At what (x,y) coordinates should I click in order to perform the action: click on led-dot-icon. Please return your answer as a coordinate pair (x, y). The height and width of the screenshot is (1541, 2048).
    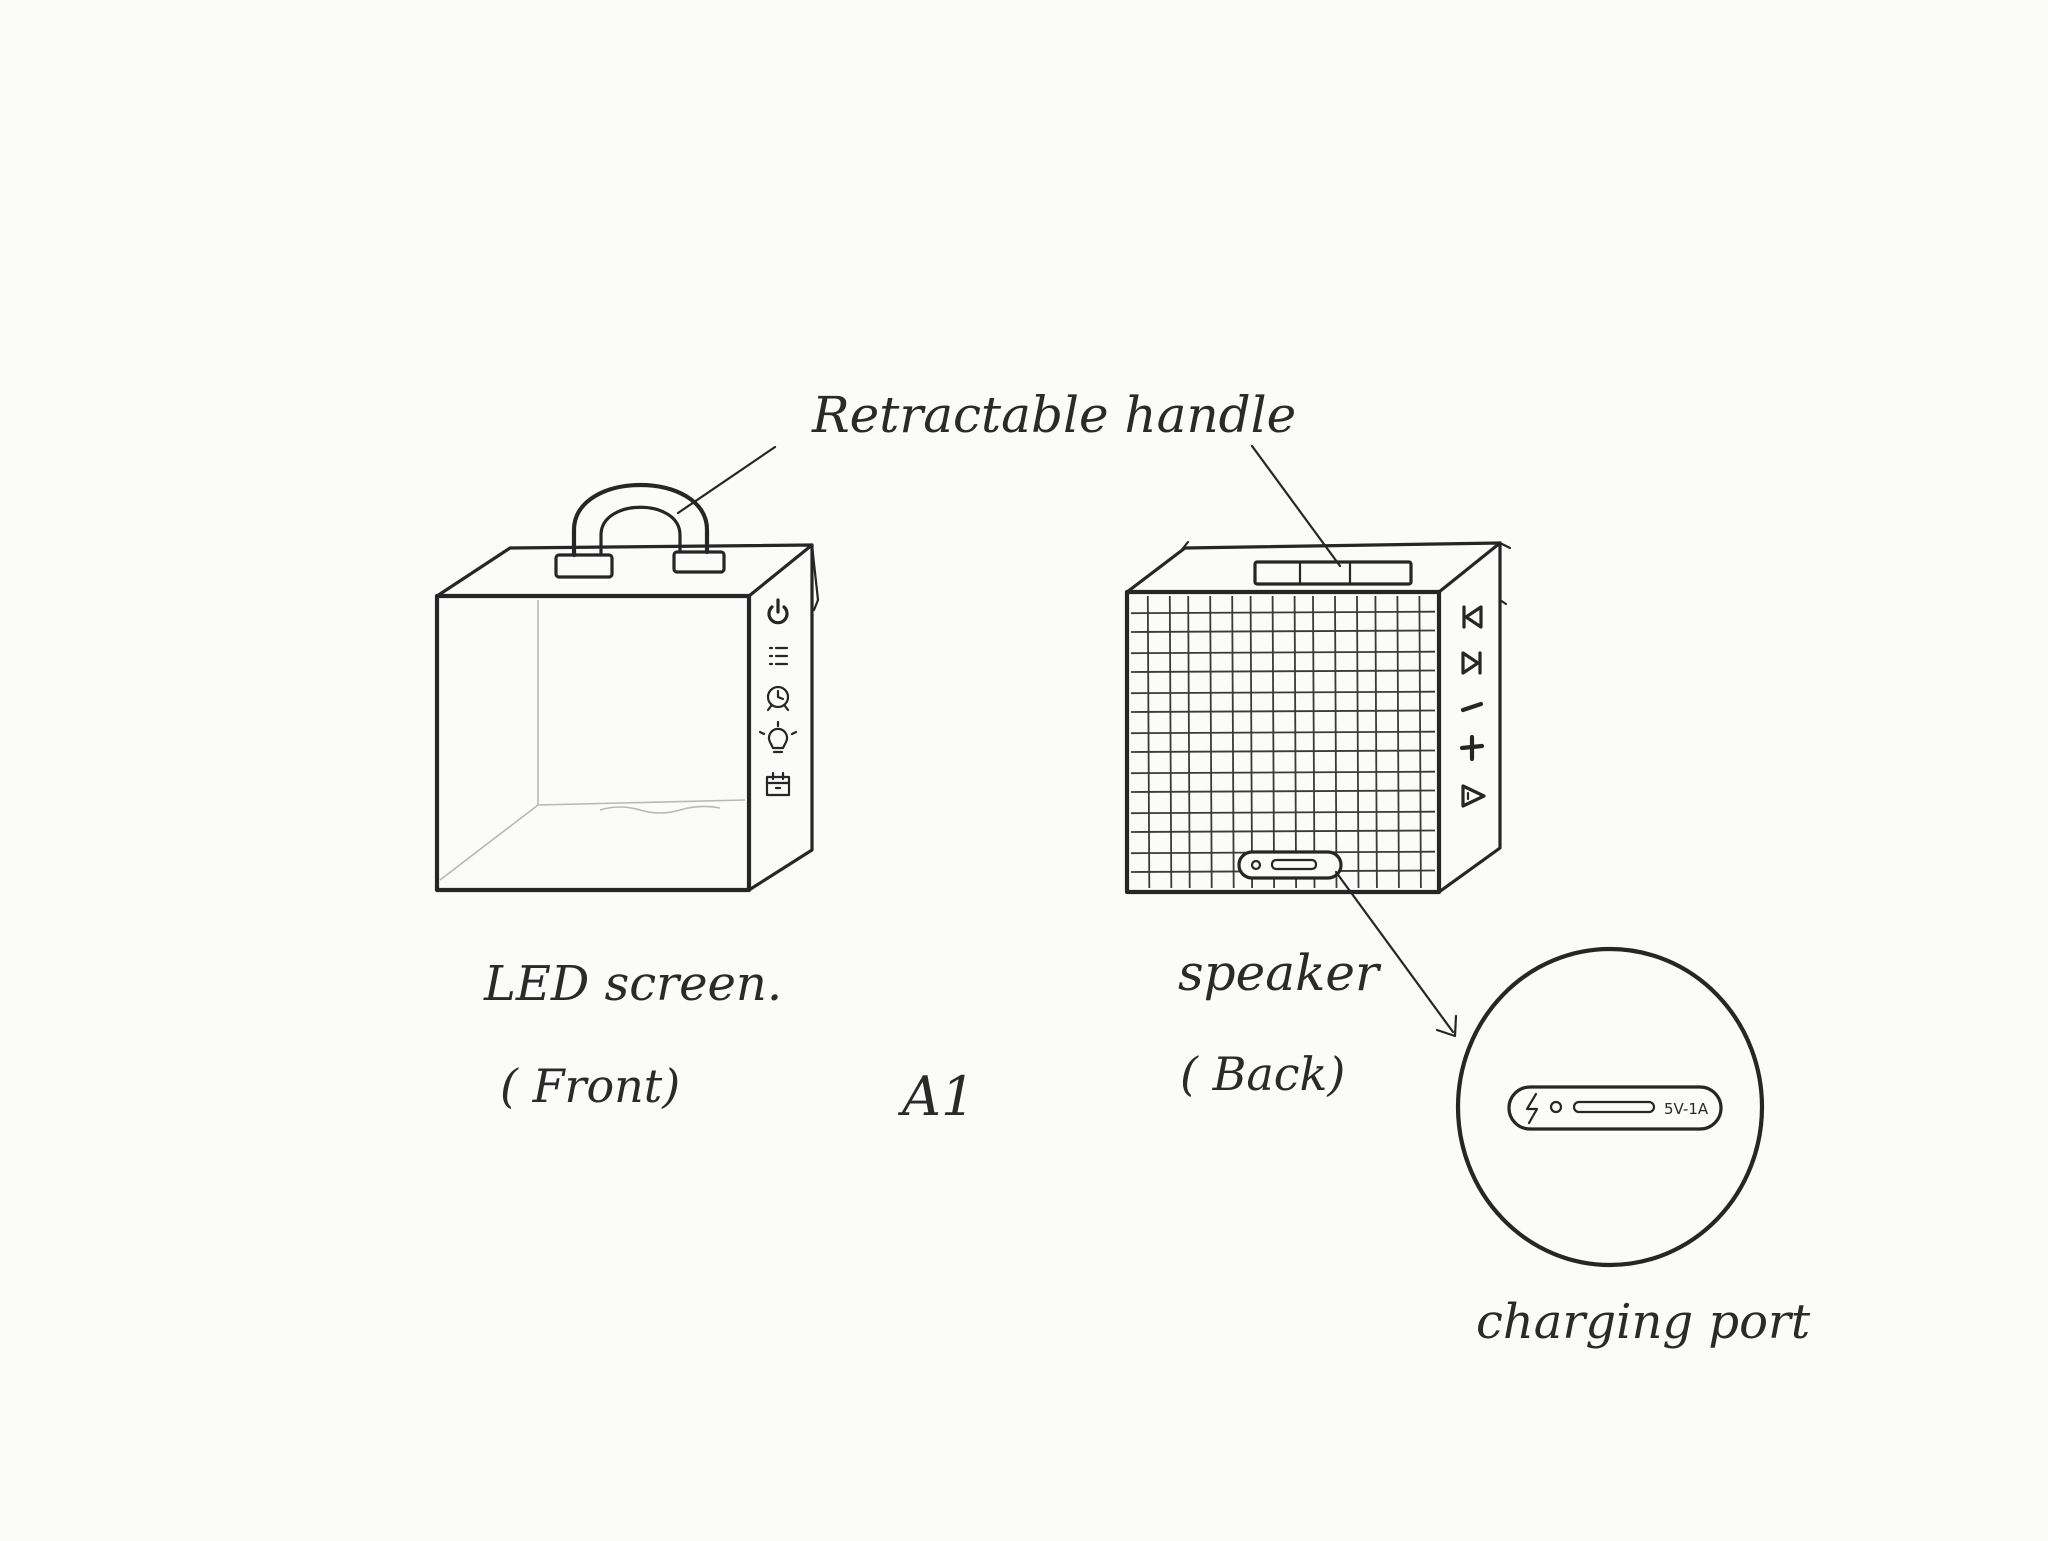
    Looking at the image, I should click on (1556, 1107).